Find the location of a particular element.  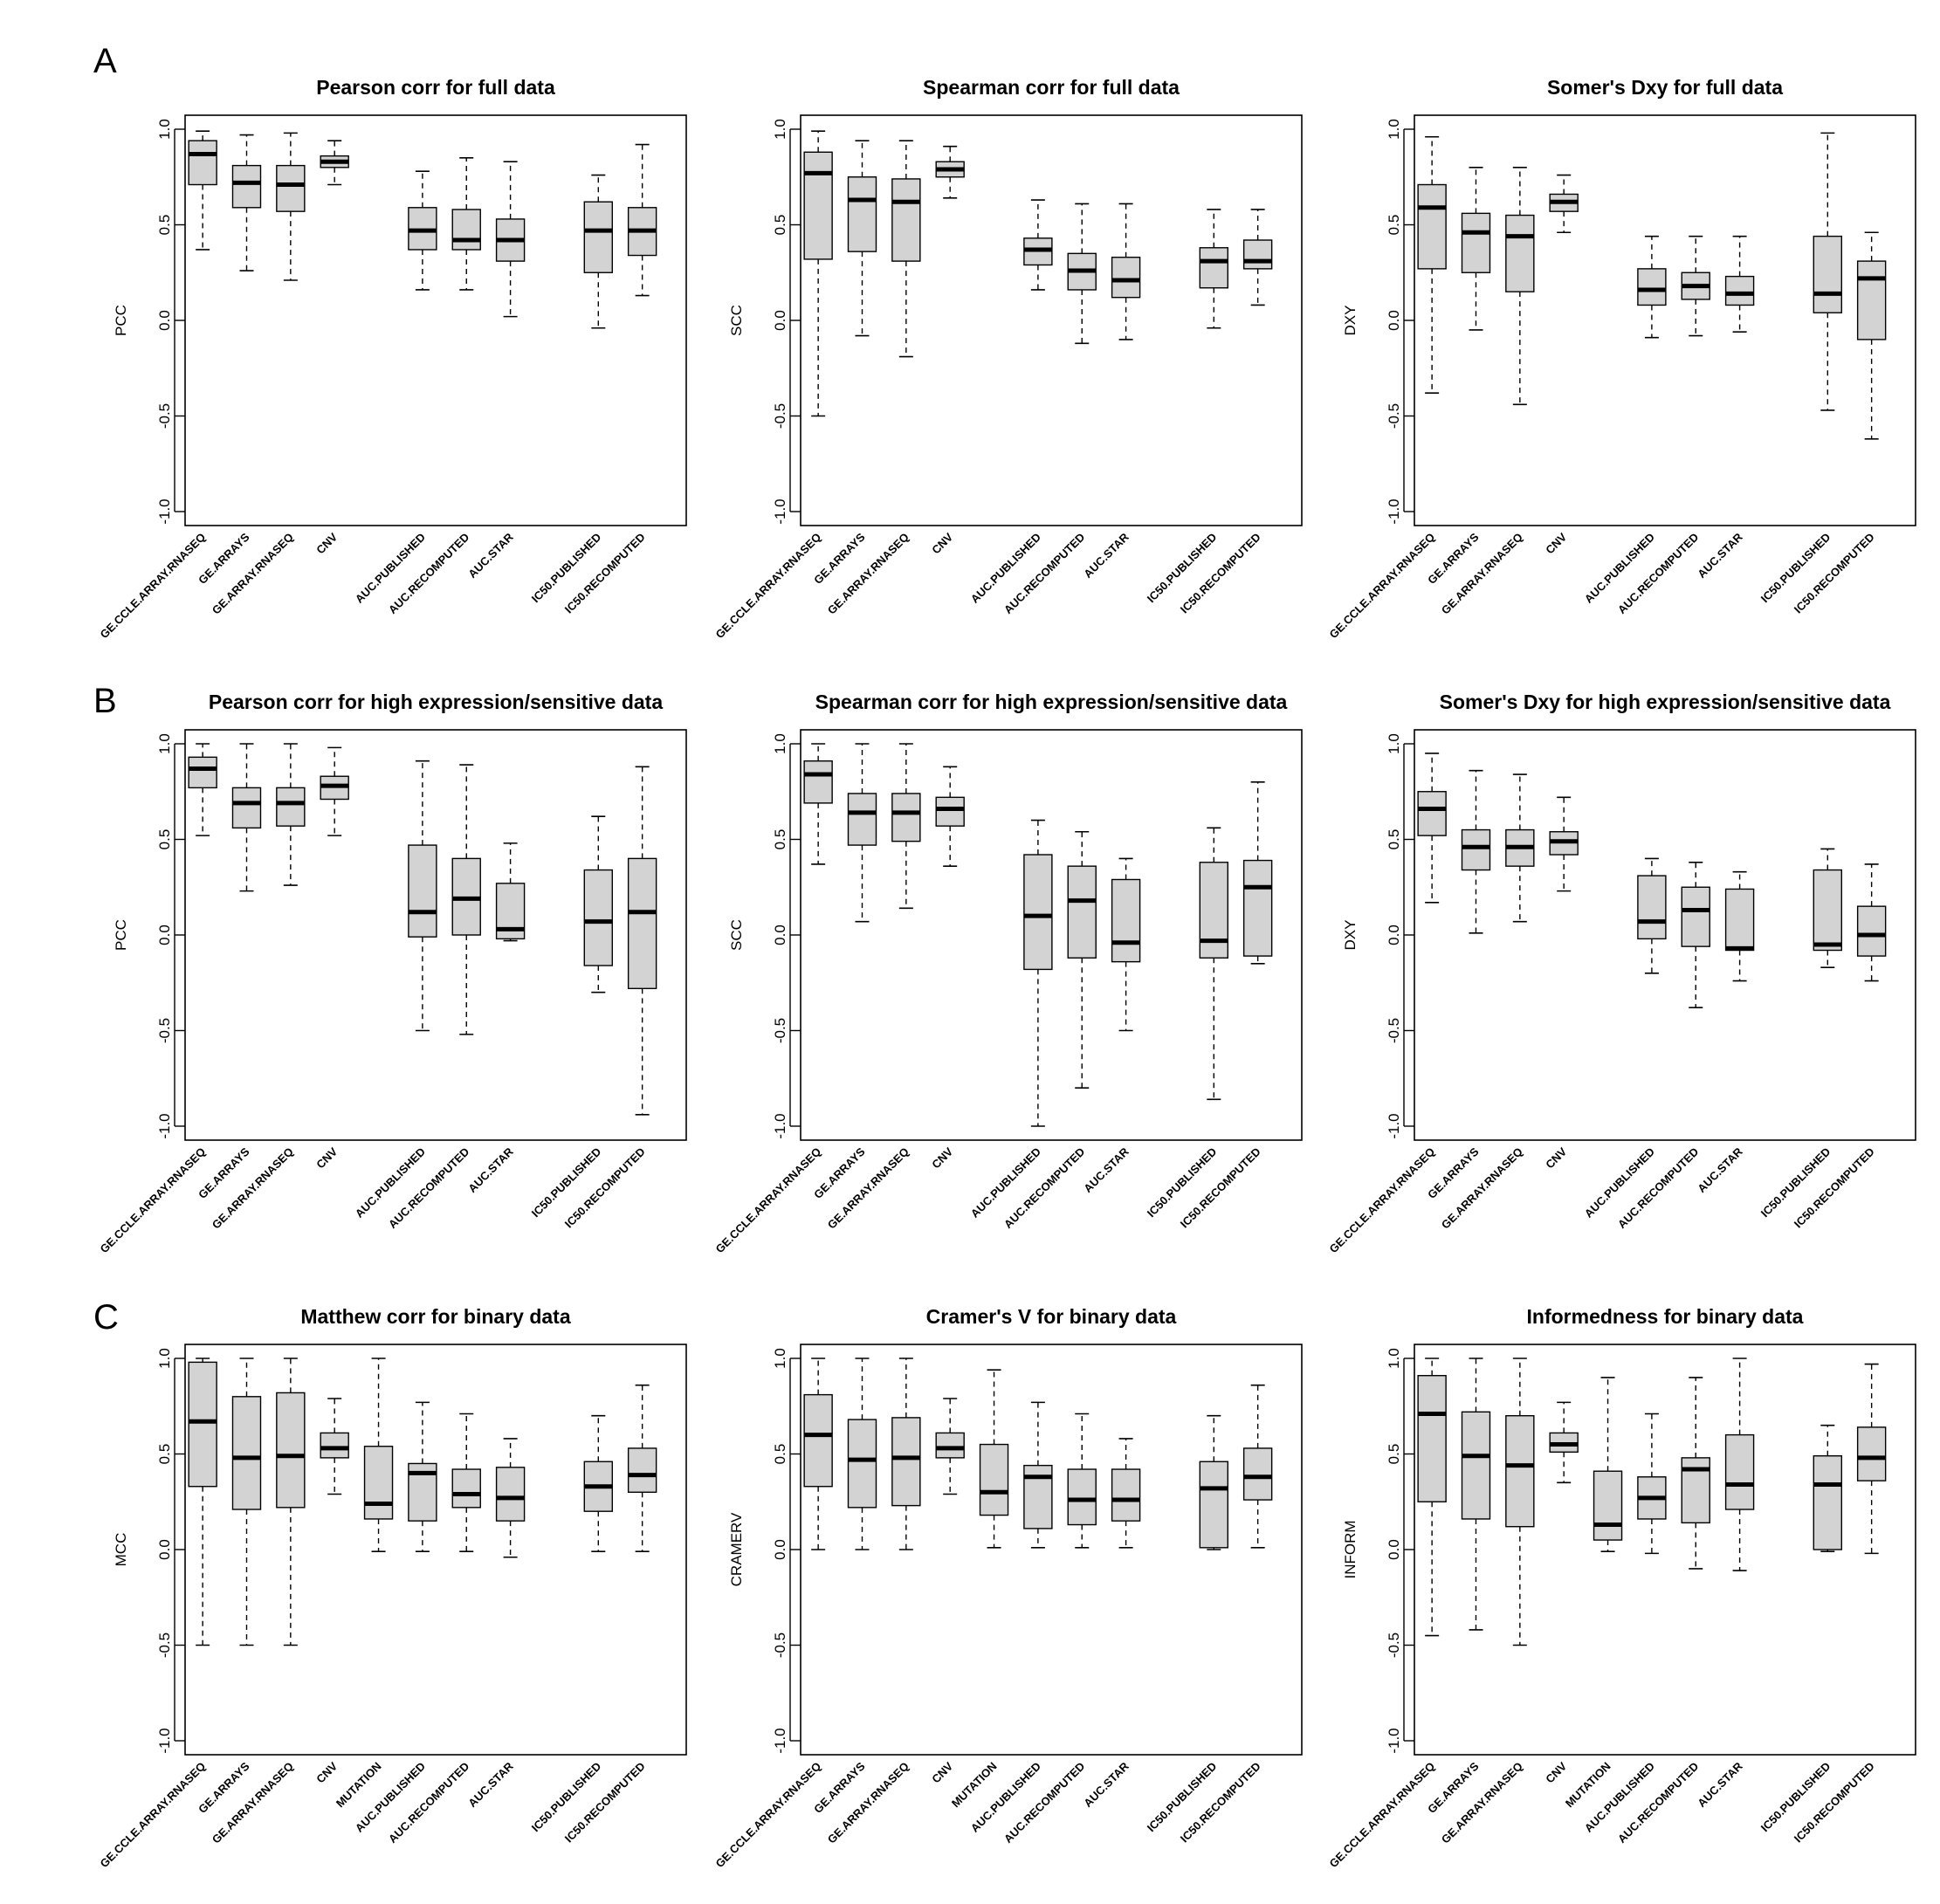

panel-letter-b: B is located at coordinates (105, 701).